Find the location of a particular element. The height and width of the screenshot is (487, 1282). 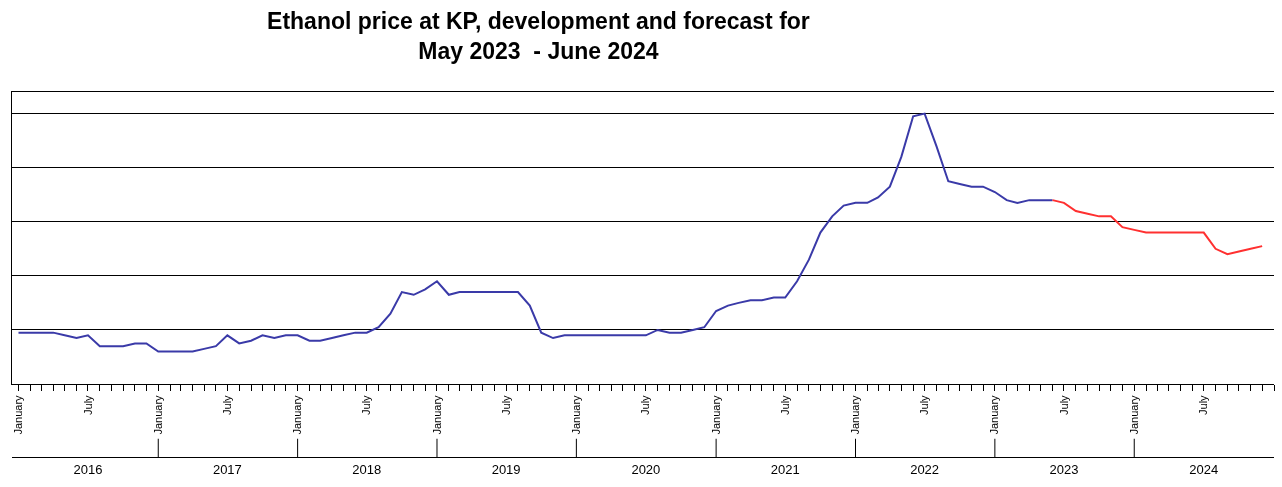

x2-tick-label: 2017 is located at coordinates (227, 469).